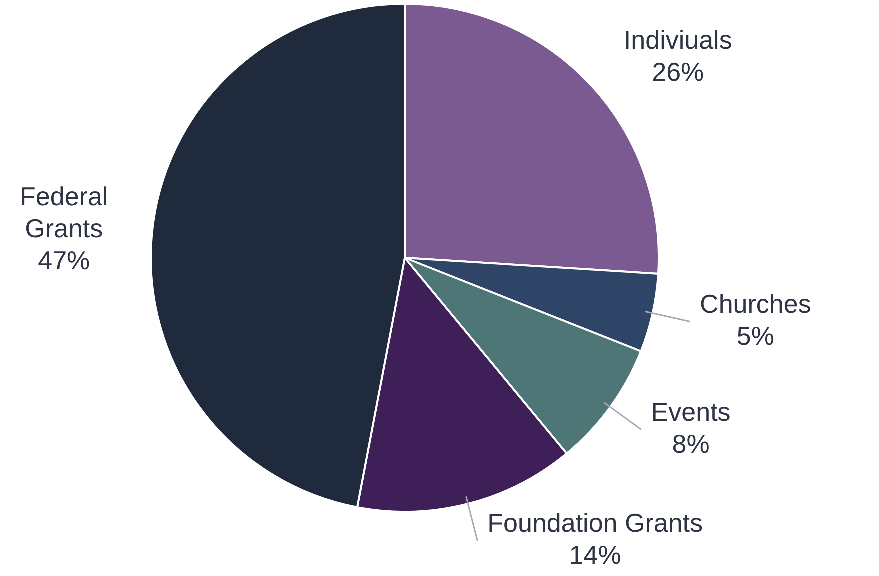 Image resolution: width=879 pixels, height=576 pixels. What do you see at coordinates (64, 213) in the screenshot?
I see `slice-label: Federal Grants` at bounding box center [64, 213].